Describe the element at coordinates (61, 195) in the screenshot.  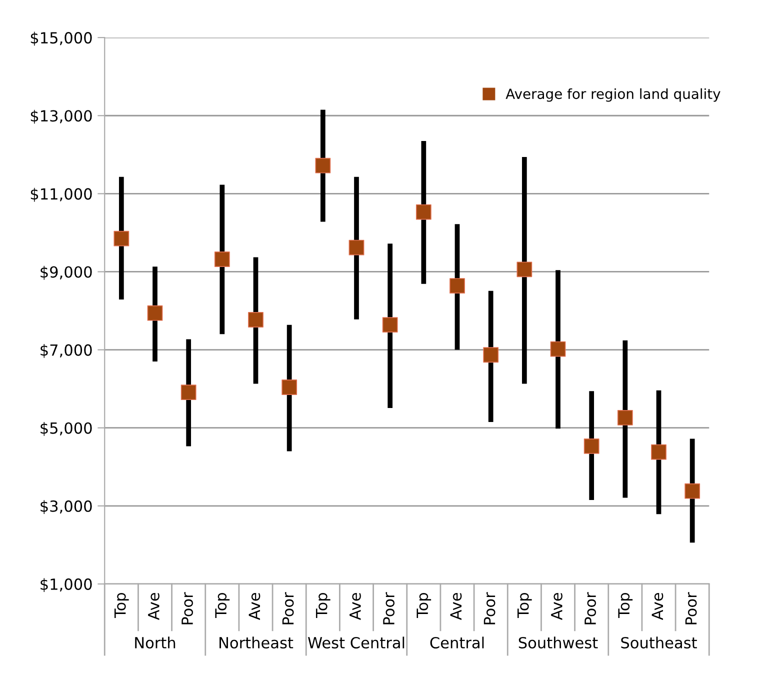
I see `y-tick-label: $11,000` at that location.